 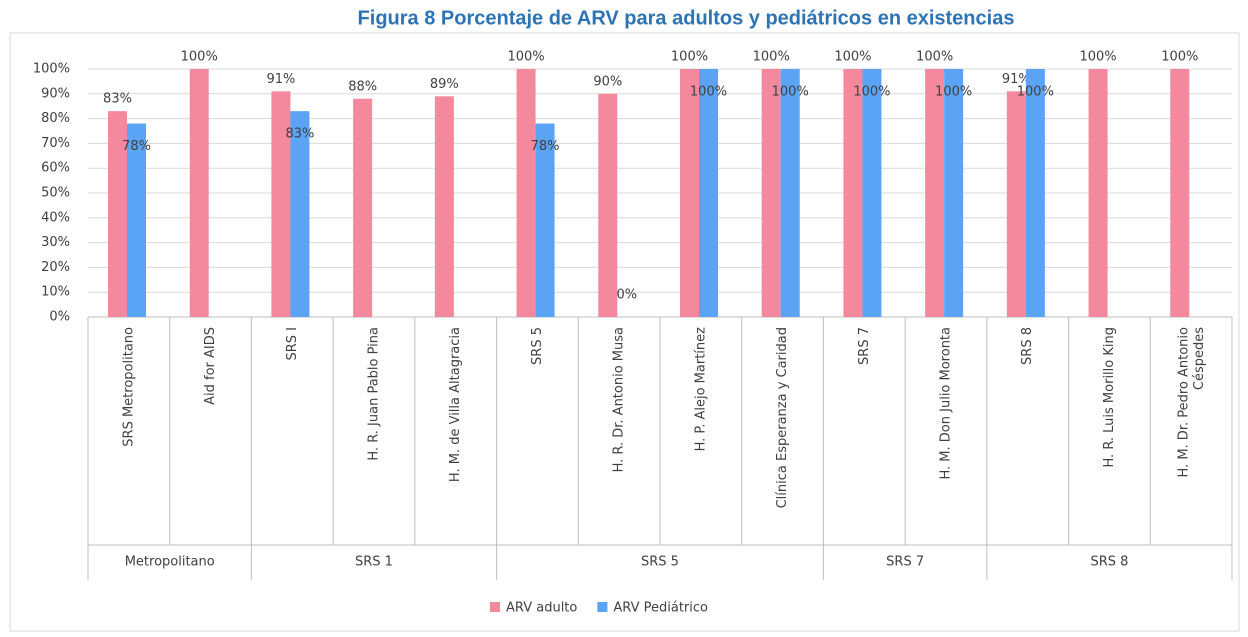 What do you see at coordinates (541, 608) in the screenshot?
I see `legend-label: ARV adulto` at bounding box center [541, 608].